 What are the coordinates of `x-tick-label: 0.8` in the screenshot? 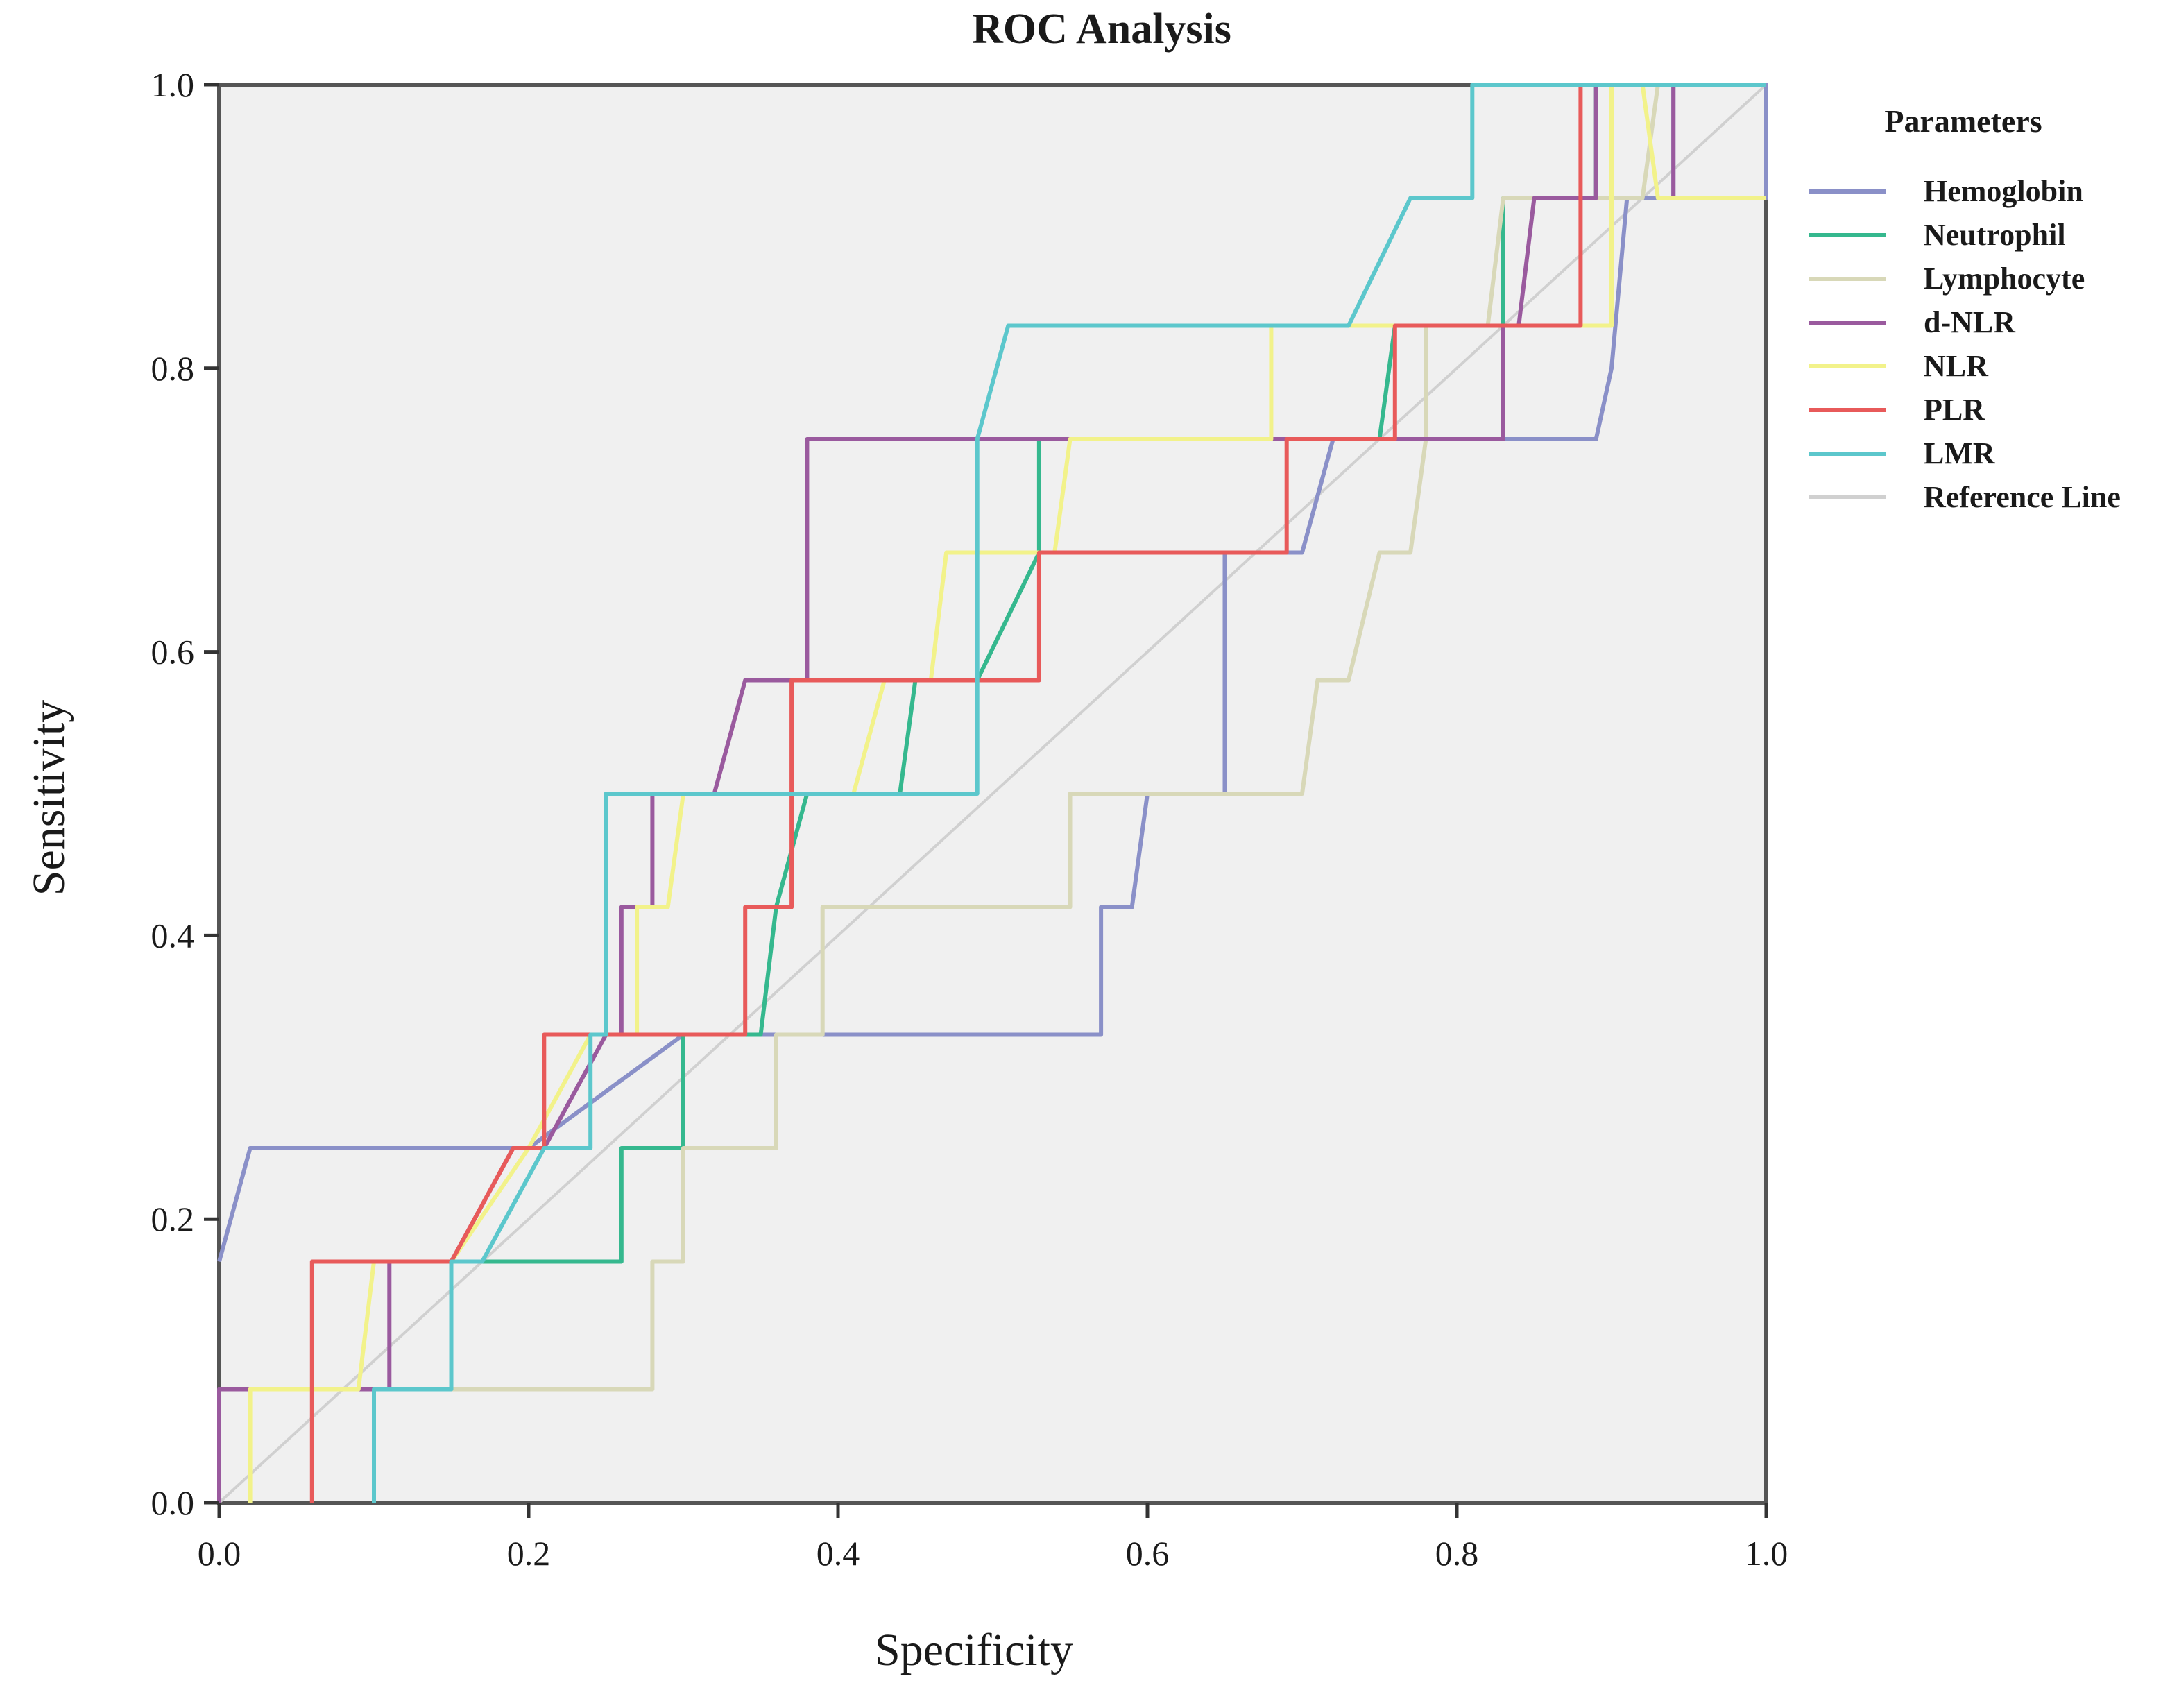 It's located at (1457, 1553).